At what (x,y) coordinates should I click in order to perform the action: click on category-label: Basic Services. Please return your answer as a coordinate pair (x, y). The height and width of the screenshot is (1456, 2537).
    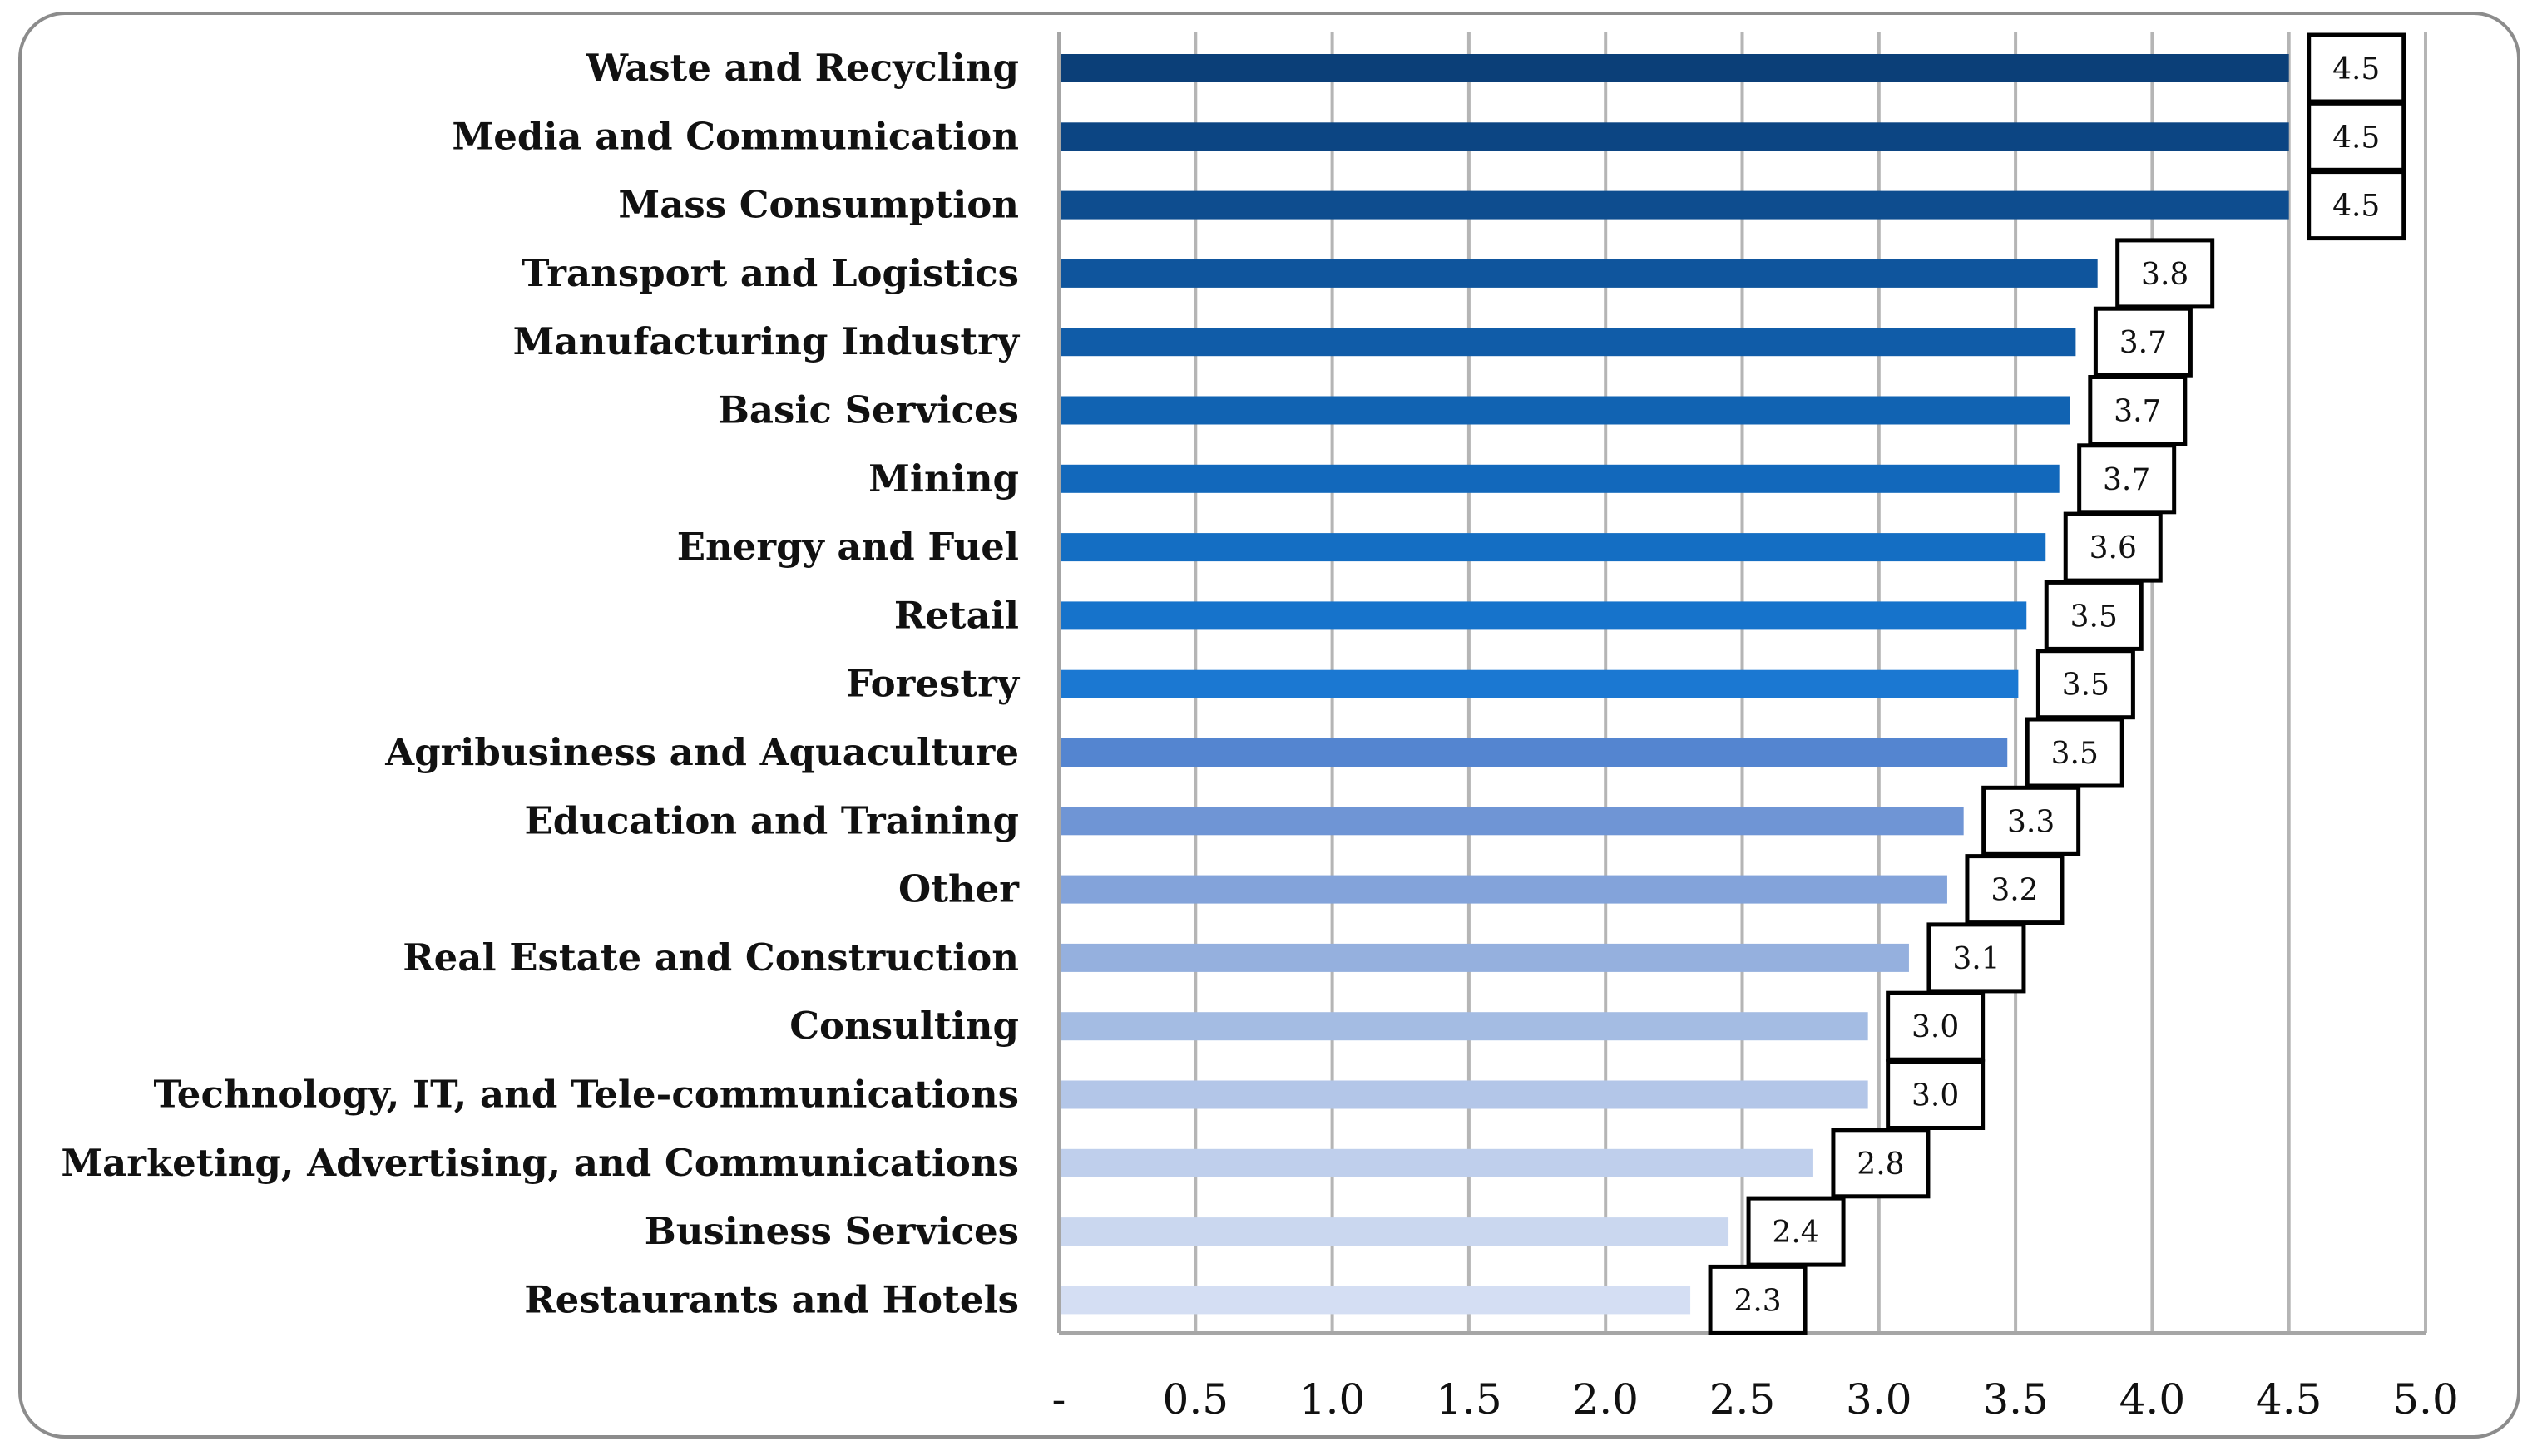
    Looking at the image, I should click on (868, 410).